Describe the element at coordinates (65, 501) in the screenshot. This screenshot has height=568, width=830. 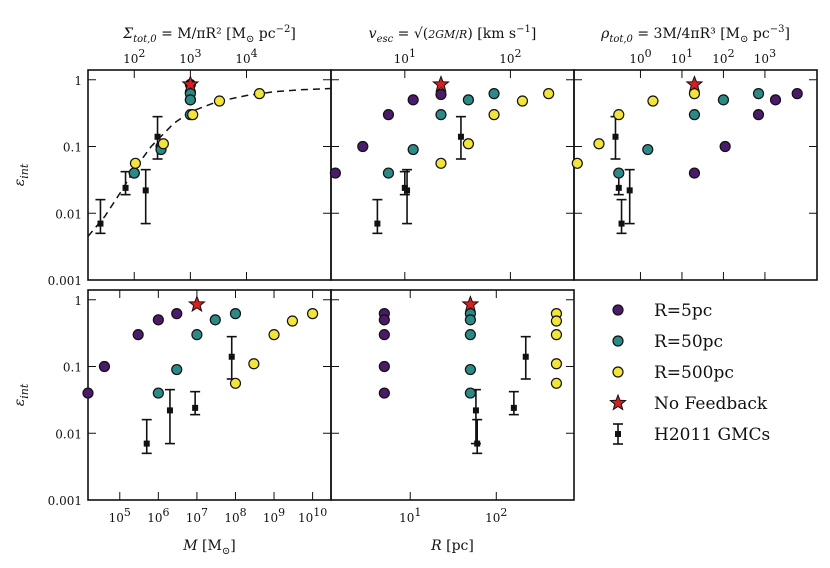
I see `y-tick-label: 0.001` at that location.